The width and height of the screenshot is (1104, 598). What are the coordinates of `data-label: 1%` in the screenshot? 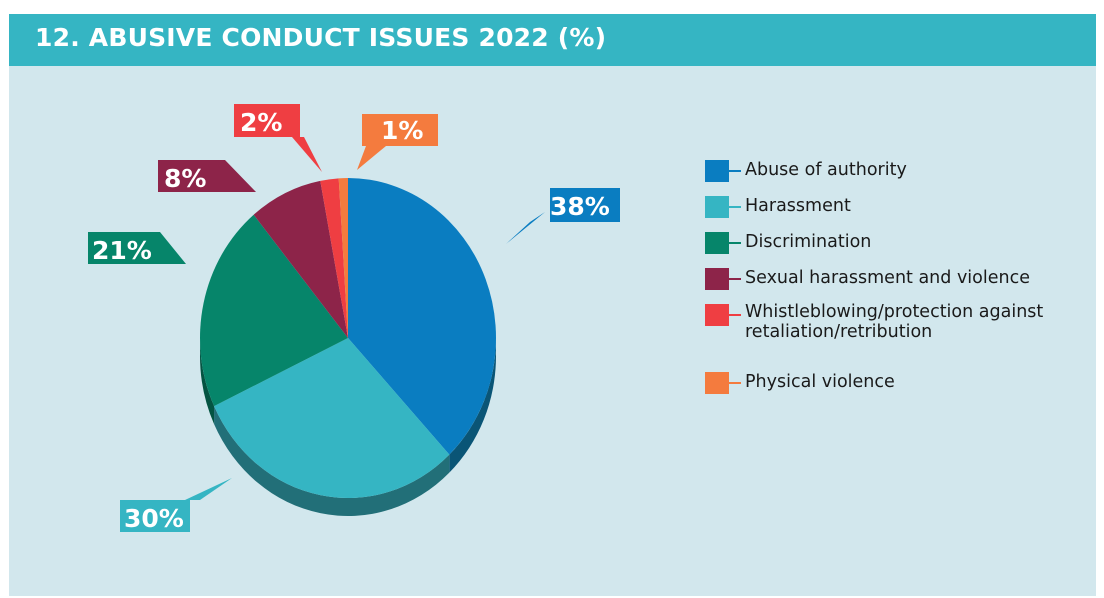 It's located at (402, 130).